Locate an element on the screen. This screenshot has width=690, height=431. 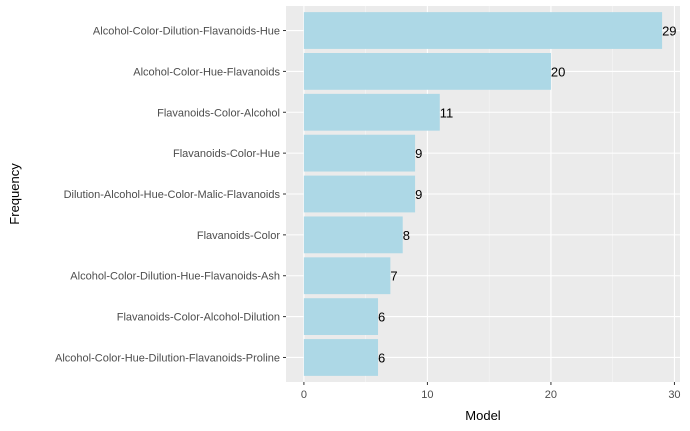
y-axis-title: Frequency is located at coordinates (14, 194).